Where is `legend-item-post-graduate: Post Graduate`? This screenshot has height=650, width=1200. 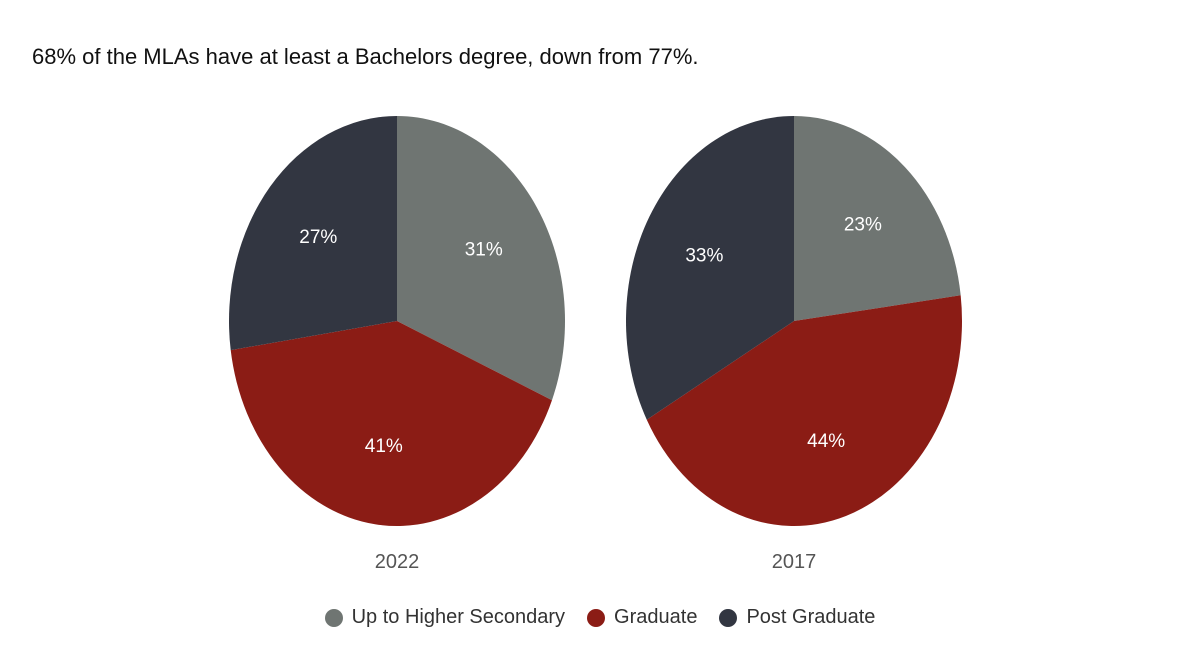
legend-item-post-graduate: Post Graduate is located at coordinates (797, 617).